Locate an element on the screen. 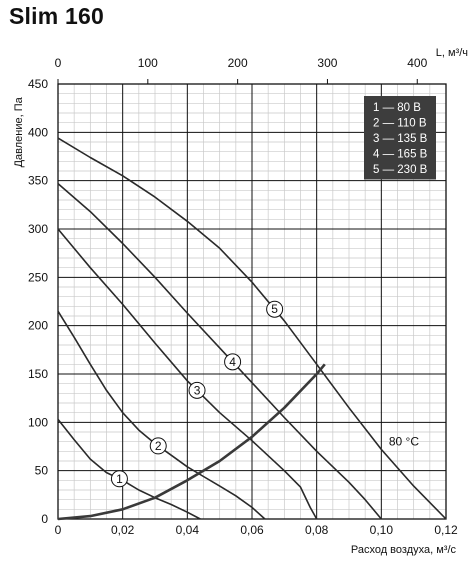 Image resolution: width=472 pixels, height=564 pixels. chart-title: Slim 160 is located at coordinates (56, 16).